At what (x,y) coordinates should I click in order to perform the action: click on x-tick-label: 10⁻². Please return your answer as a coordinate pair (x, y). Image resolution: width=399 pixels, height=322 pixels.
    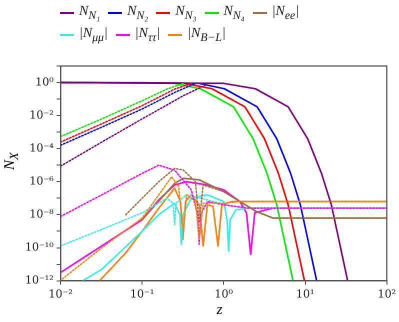
    Looking at the image, I should click on (60, 293).